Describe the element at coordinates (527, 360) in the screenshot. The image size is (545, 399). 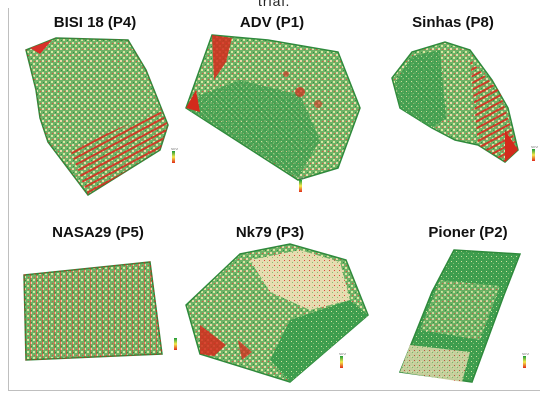
I see `ndvi-legend-p2: NDVI` at that location.